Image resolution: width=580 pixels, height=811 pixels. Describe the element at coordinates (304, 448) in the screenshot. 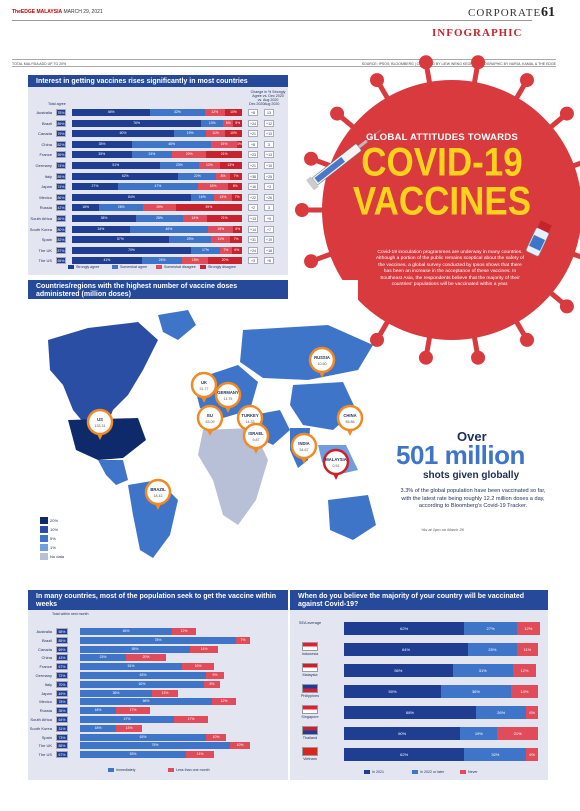

I see `map-pin-india: INDIA 54.67` at that location.